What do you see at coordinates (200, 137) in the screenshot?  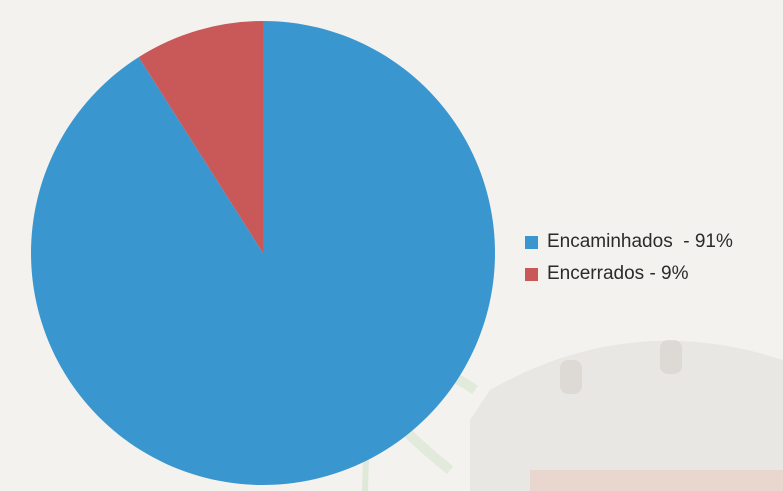 I see `pie-slice-encerrados` at bounding box center [200, 137].